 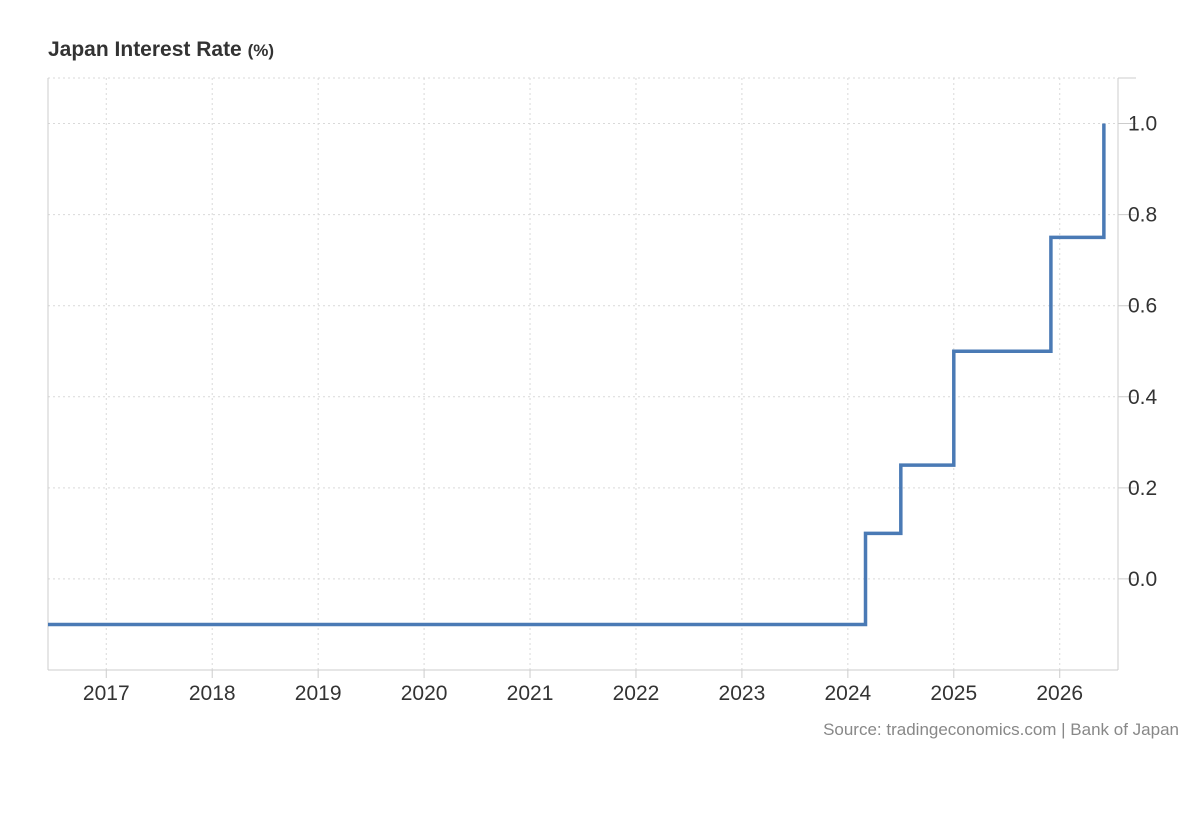 I want to click on x-tick-label: 2019, so click(x=318, y=693).